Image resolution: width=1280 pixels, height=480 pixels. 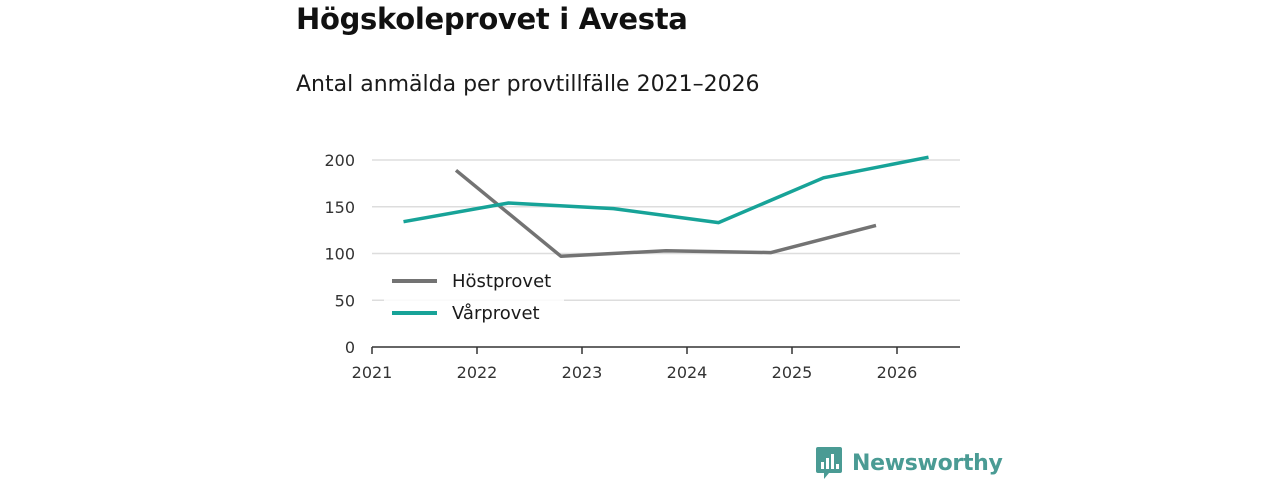 I want to click on series-line-varprovet, so click(x=666, y=190).